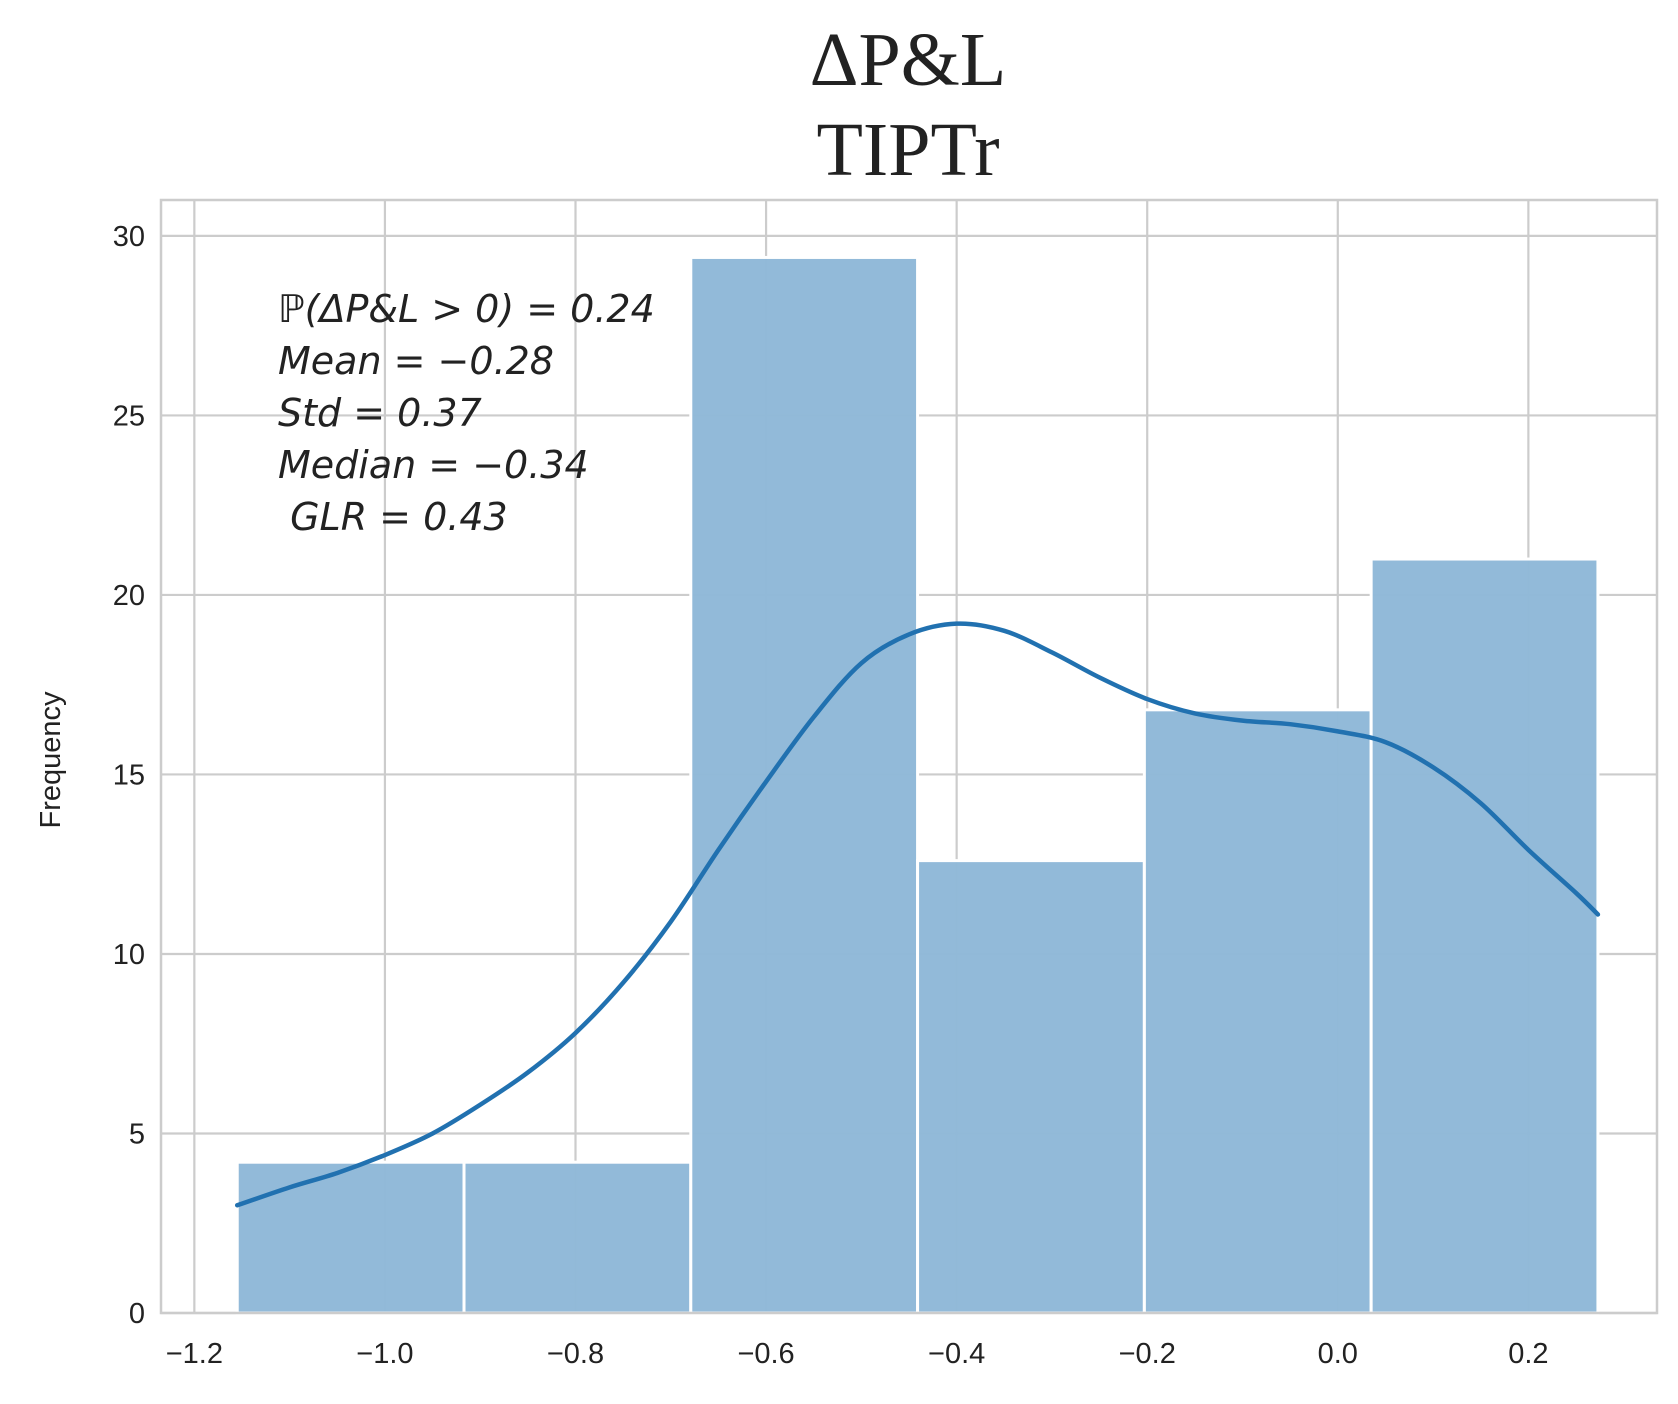 The image size is (1678, 1404). What do you see at coordinates (433, 465) in the screenshot?
I see `annotation-line: Median = −0.34` at bounding box center [433, 465].